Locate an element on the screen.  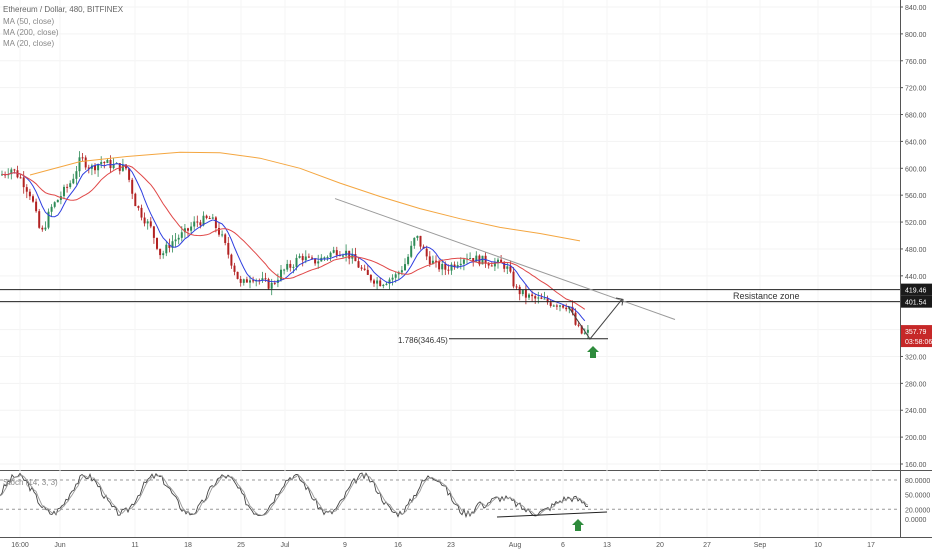
legend-ma200: MA (200, close) is located at coordinates (31, 32).